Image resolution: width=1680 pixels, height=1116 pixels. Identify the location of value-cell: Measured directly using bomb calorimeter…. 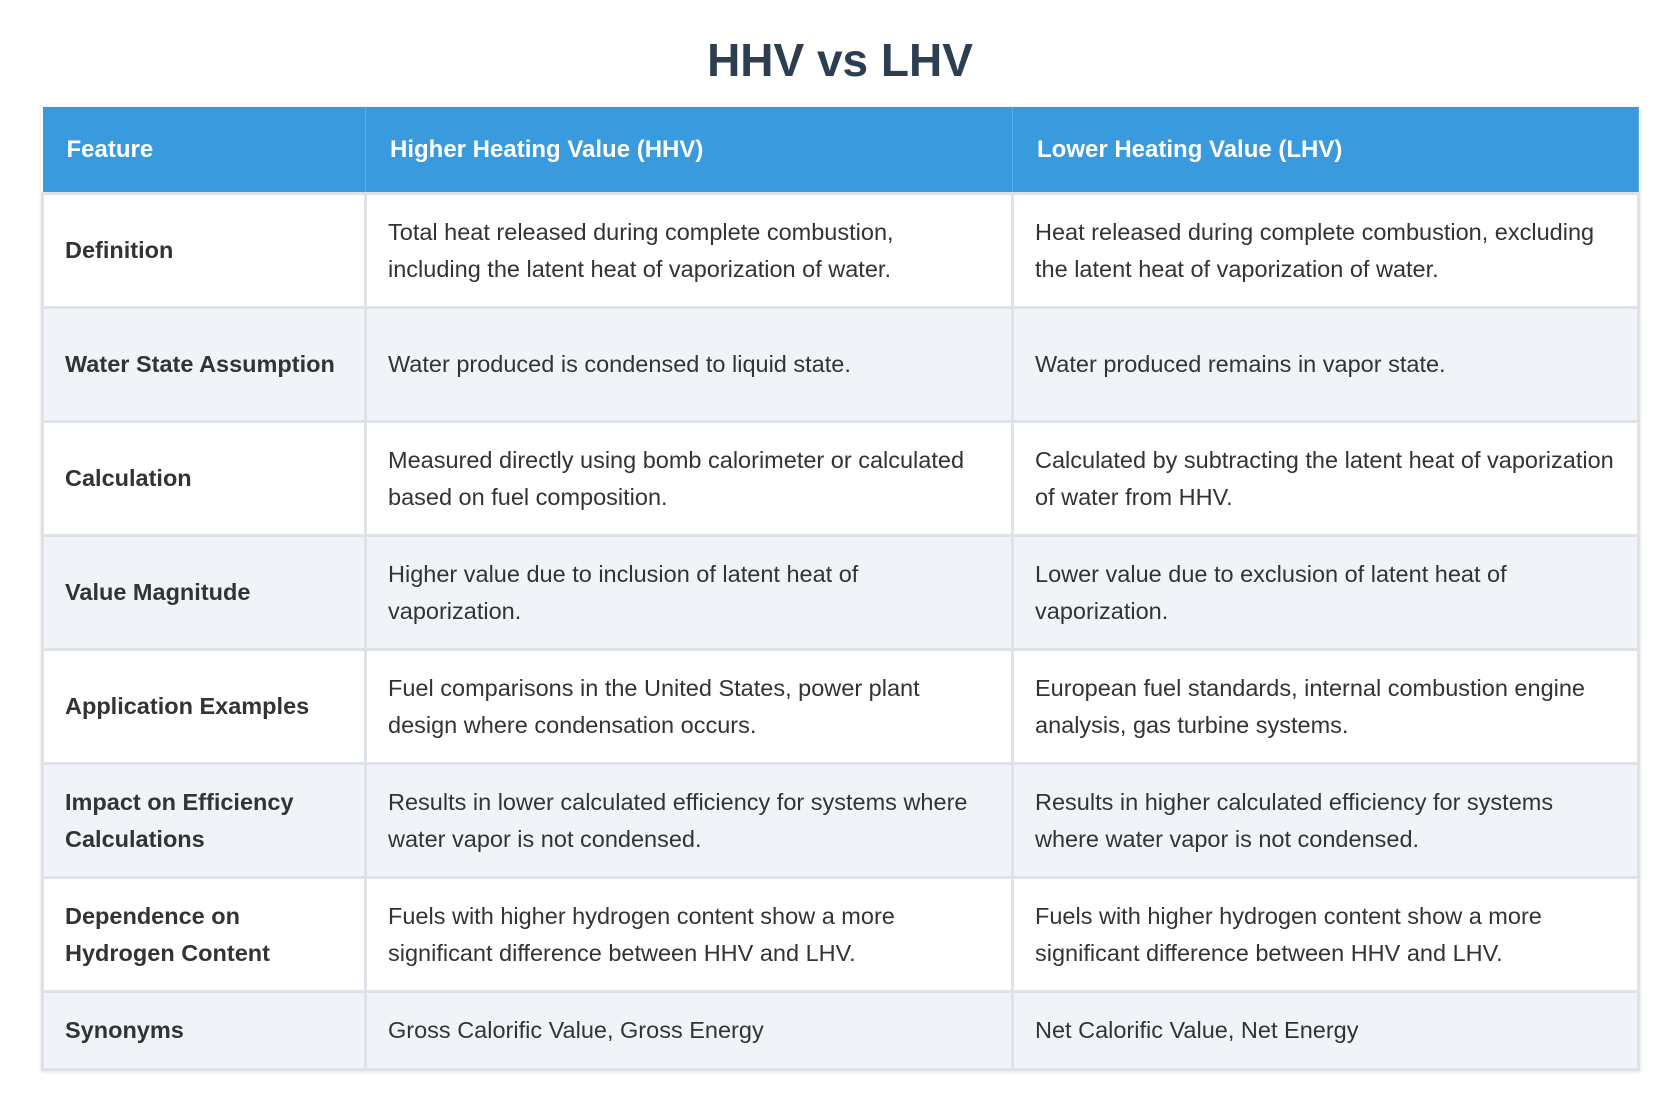
(689, 478).